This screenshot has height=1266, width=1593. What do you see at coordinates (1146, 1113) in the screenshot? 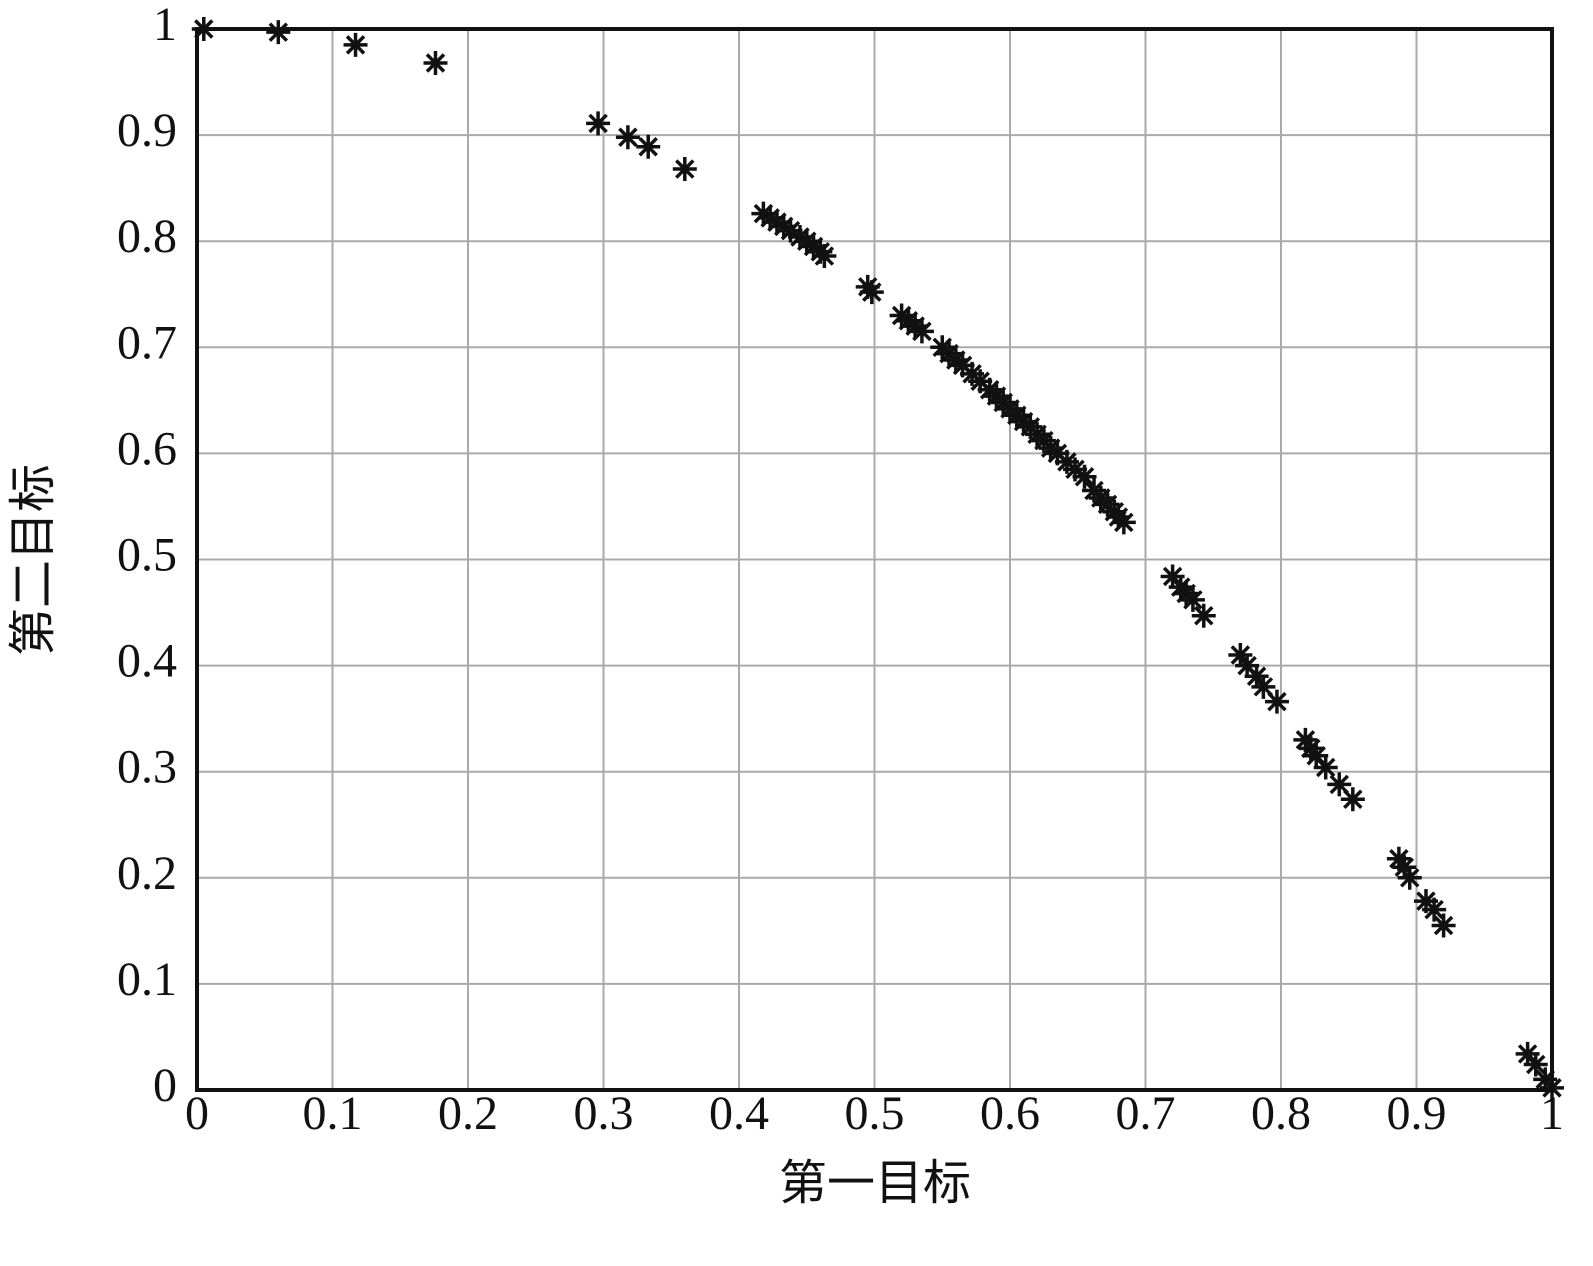
I see `x-tick-label: 0.7` at bounding box center [1146, 1113].